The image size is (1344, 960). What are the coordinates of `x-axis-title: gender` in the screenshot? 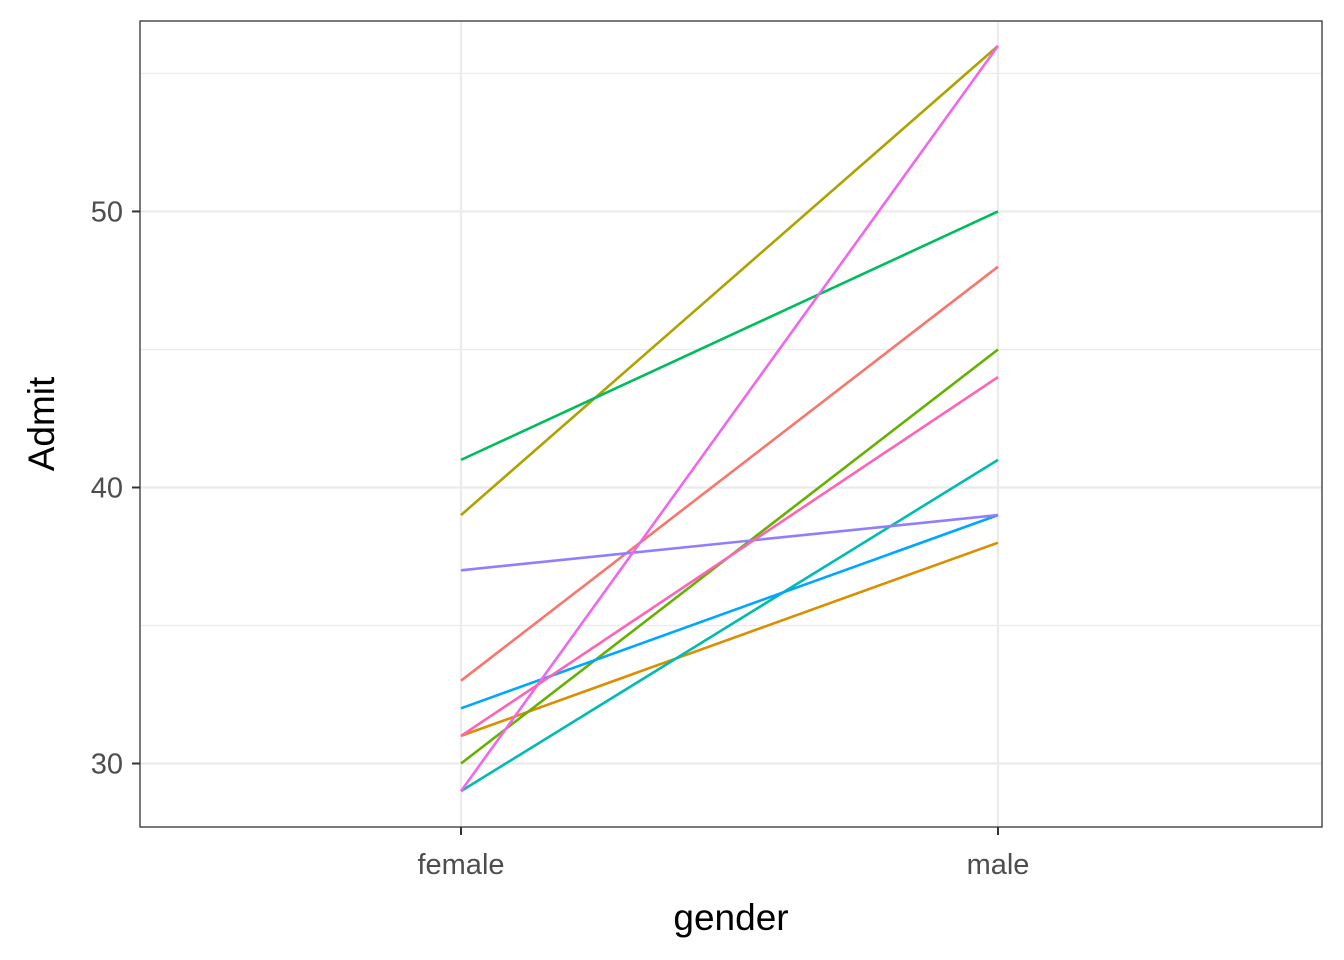 It's located at (730, 917).